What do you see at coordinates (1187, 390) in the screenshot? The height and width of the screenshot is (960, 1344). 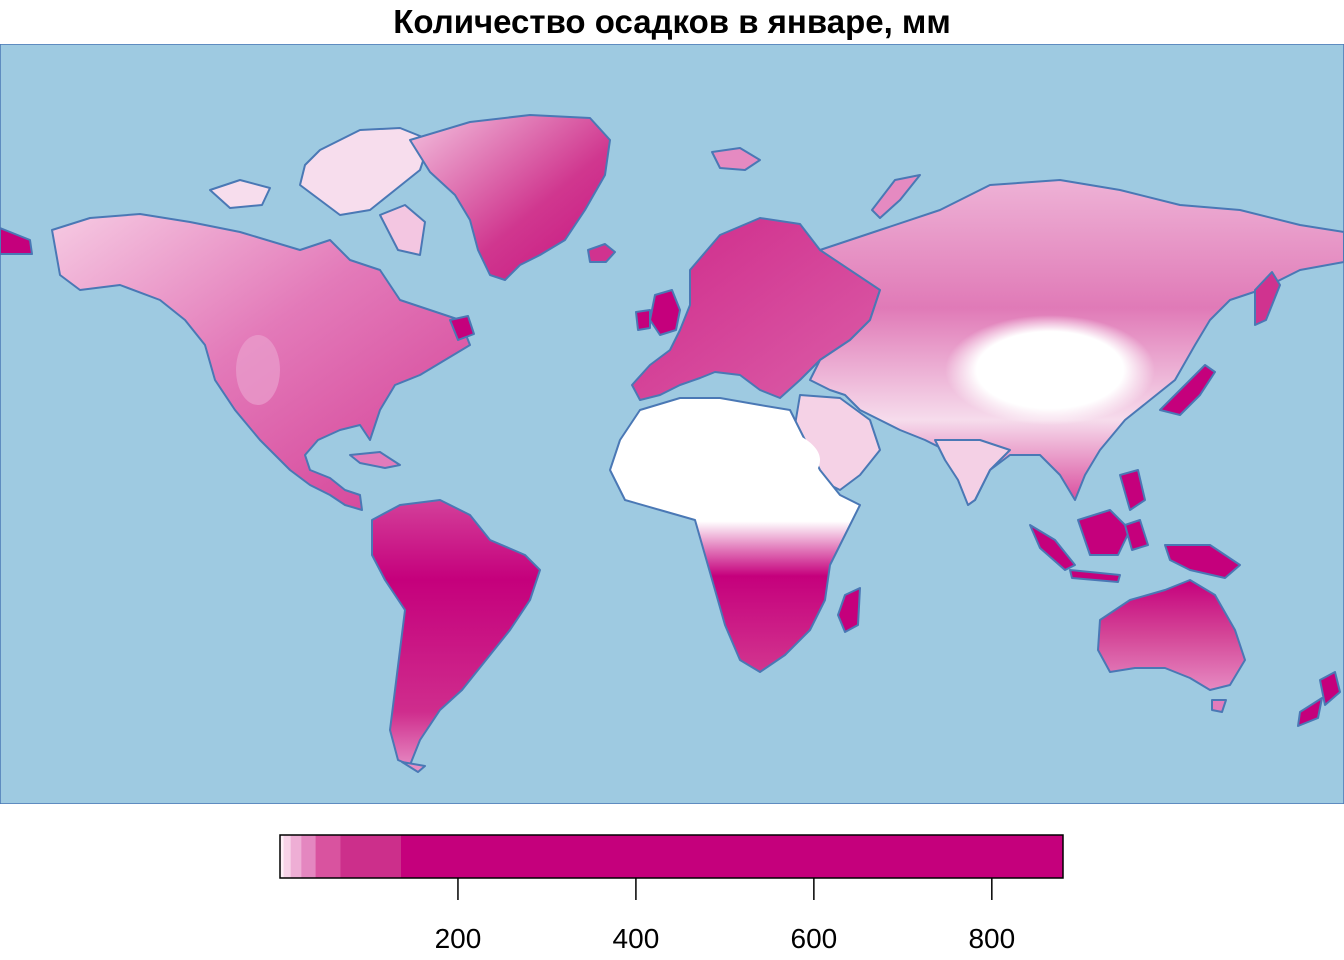 I see `japan` at bounding box center [1187, 390].